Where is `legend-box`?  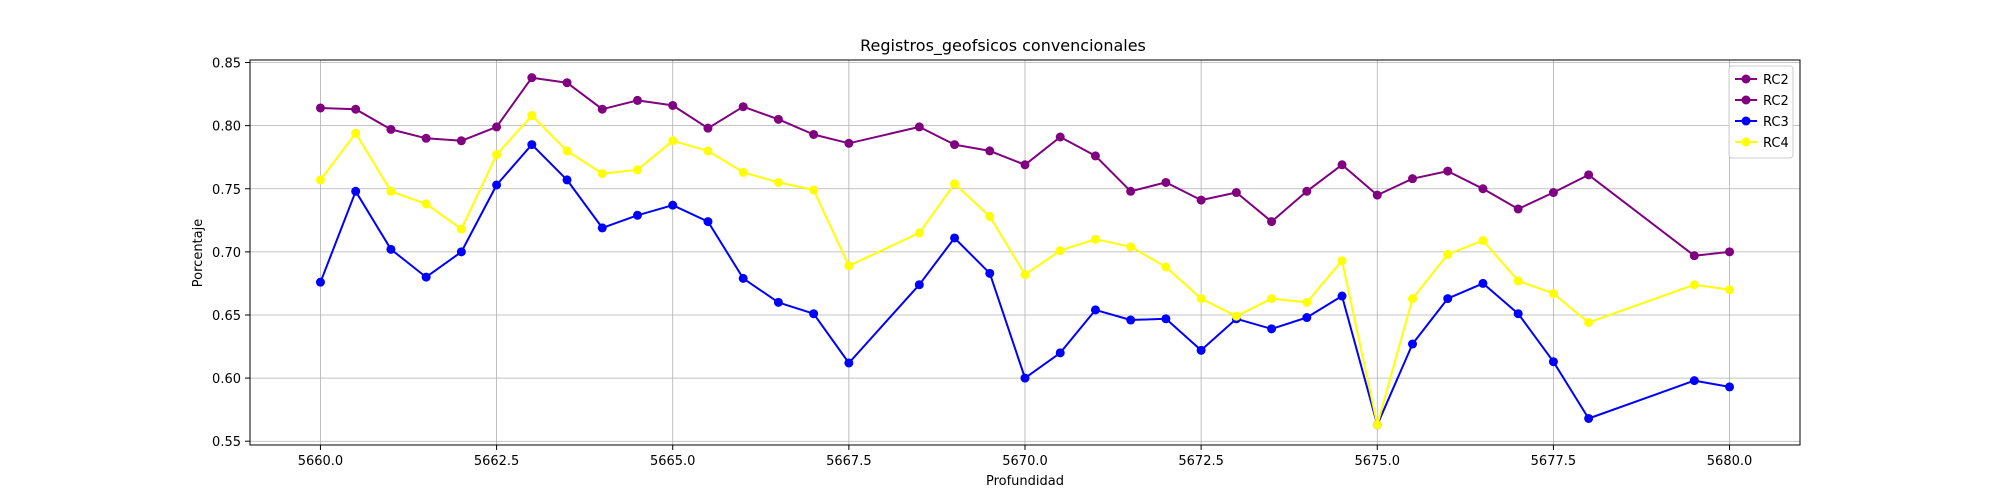 legend-box is located at coordinates (1761, 112).